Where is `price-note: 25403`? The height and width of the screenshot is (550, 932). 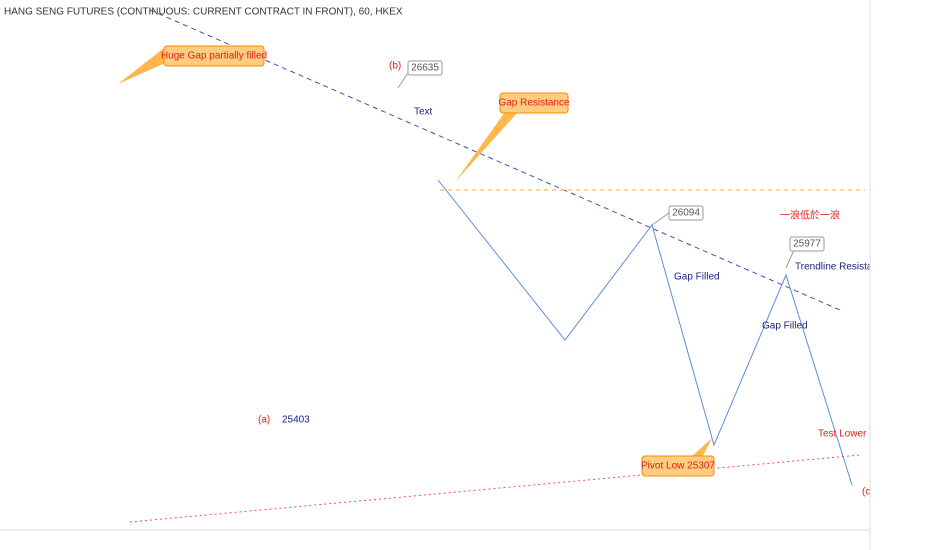 price-note: 25403 is located at coordinates (296, 420).